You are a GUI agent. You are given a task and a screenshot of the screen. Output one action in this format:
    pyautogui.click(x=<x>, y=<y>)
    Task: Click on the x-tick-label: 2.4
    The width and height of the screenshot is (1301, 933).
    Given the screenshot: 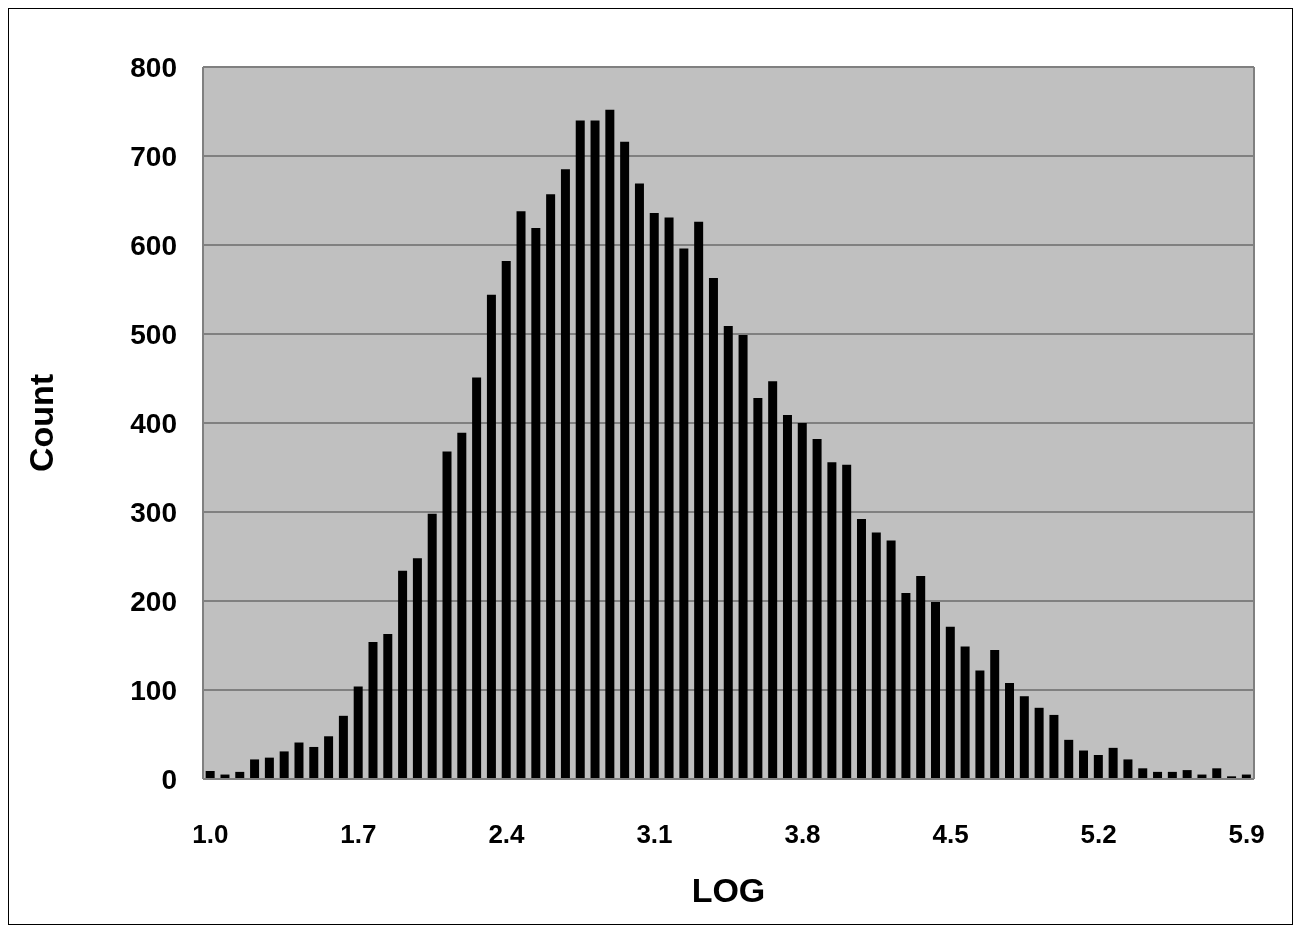 What is the action you would take?
    pyautogui.click(x=507, y=834)
    